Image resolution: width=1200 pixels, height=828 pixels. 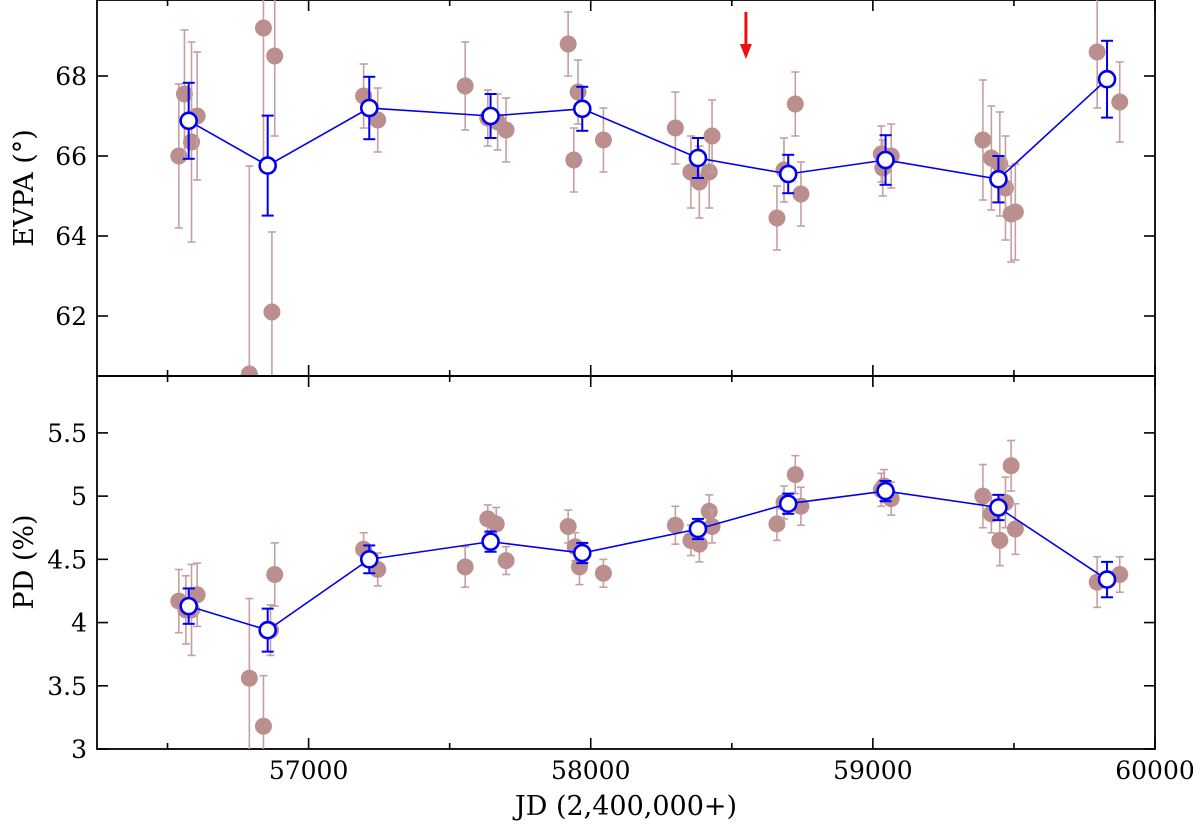 I want to click on evpa-y-tick-label: 68, so click(x=71, y=76).